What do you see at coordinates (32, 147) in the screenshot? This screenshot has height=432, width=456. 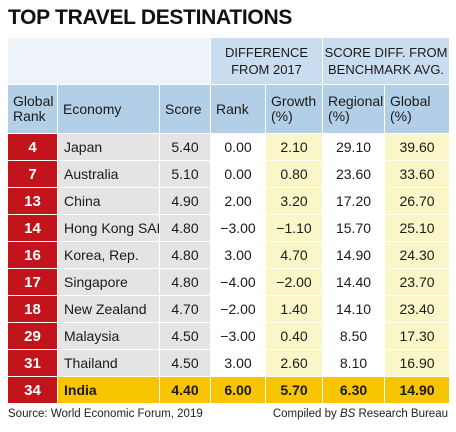 I see `row-rank: 4` at bounding box center [32, 147].